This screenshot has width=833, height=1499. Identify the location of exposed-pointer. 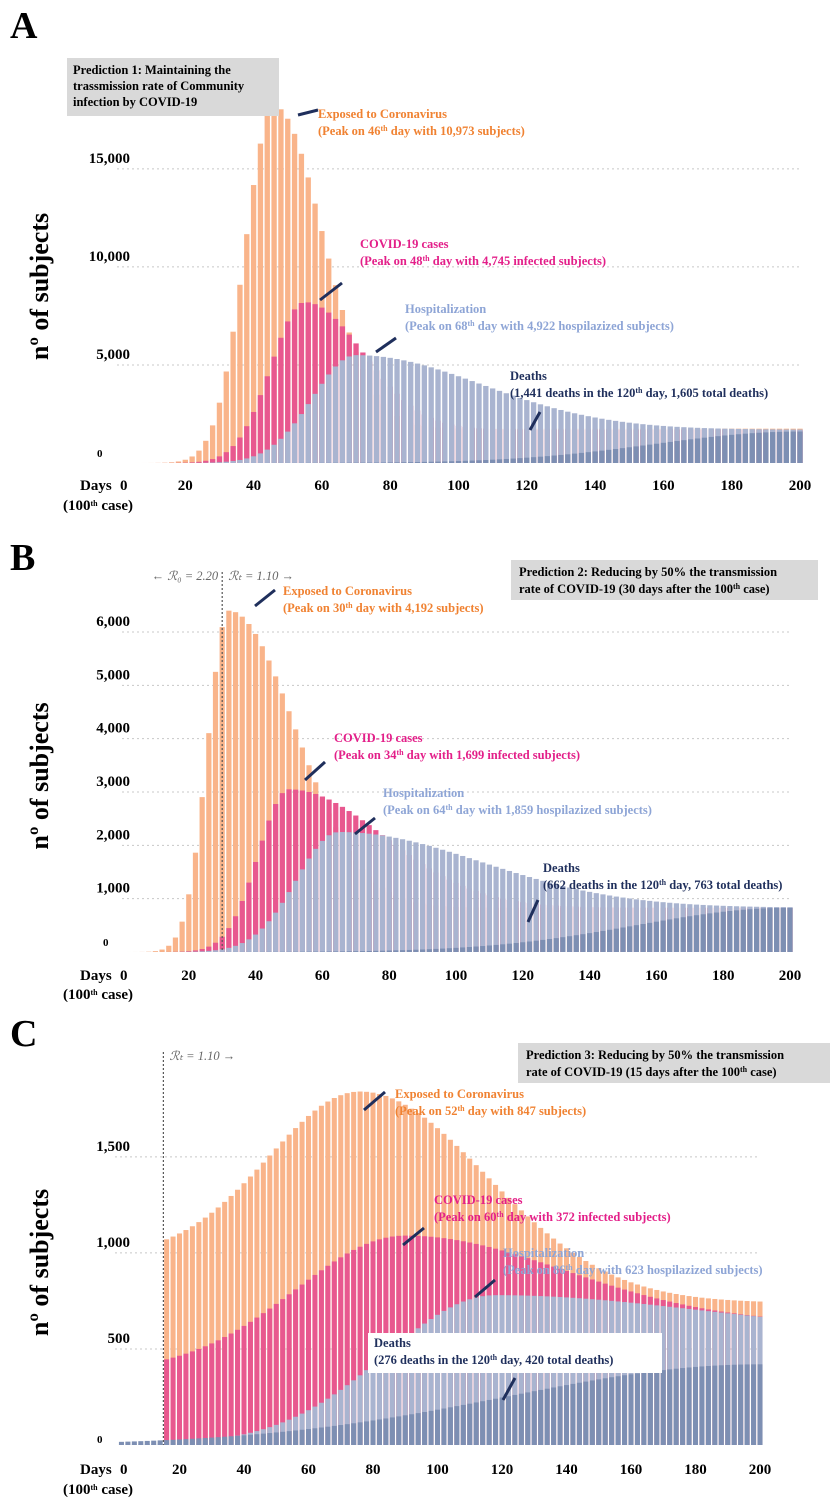
(374, 1101).